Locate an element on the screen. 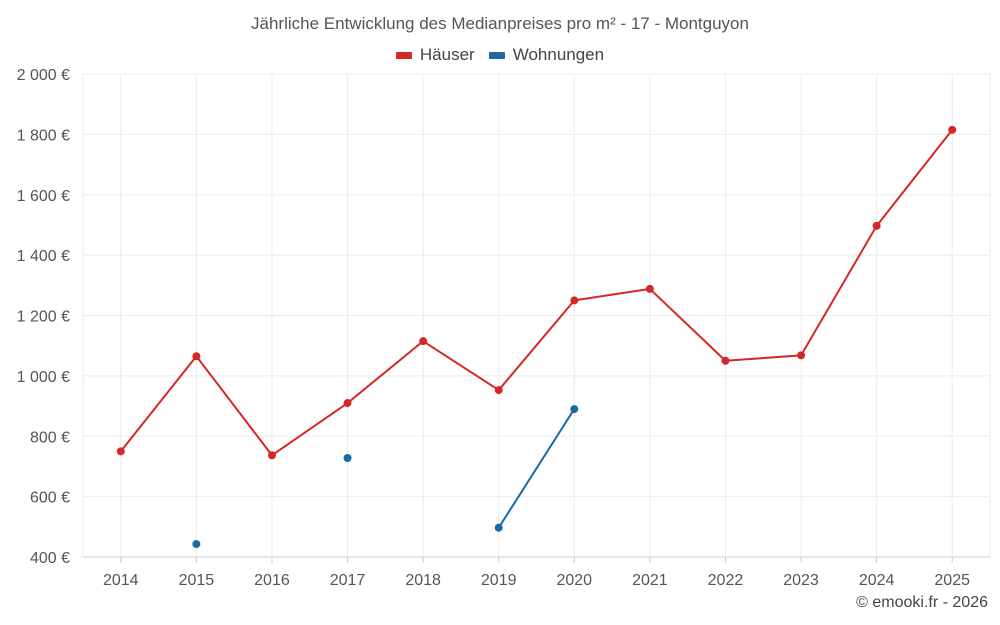 The image size is (1000, 625). legend: Häuser Wohnungen is located at coordinates (500, 55).